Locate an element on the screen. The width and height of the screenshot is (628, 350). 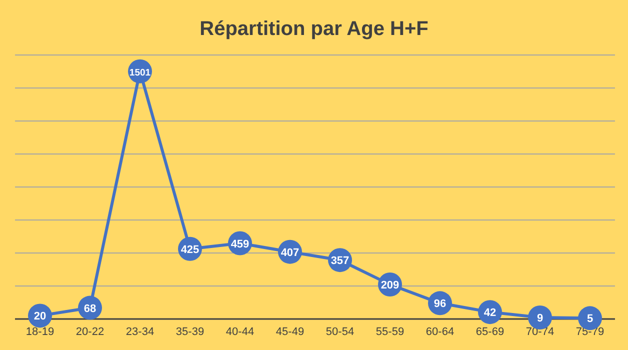
x-tick-label: 50-54 is located at coordinates (340, 332).